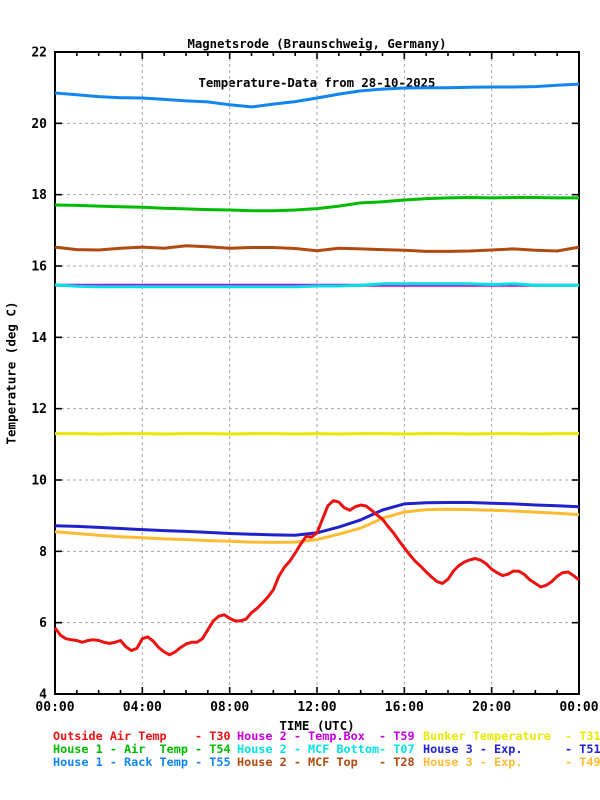  What do you see at coordinates (142, 707) in the screenshot?
I see `x-tick-label: 04:00` at bounding box center [142, 707].